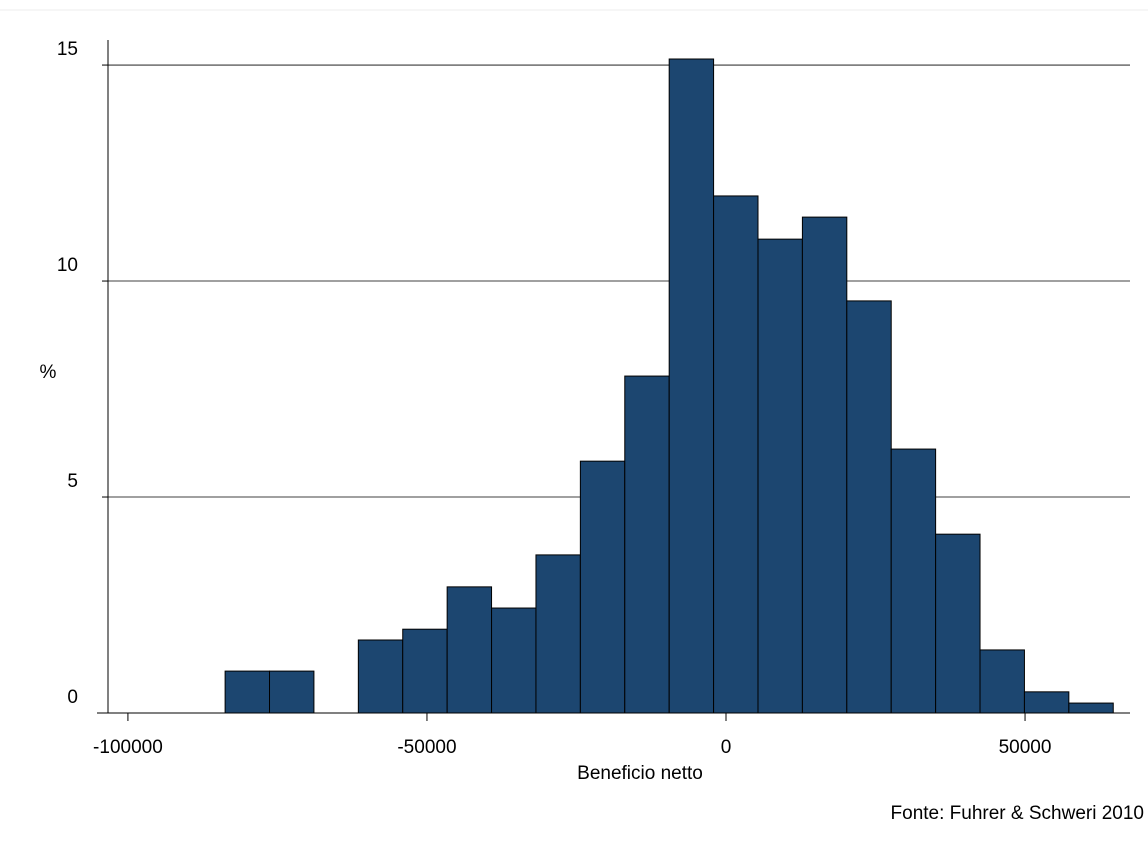 The width and height of the screenshot is (1148, 843). Describe the element at coordinates (67, 265) in the screenshot. I see `y-tick-label: 10` at that location.